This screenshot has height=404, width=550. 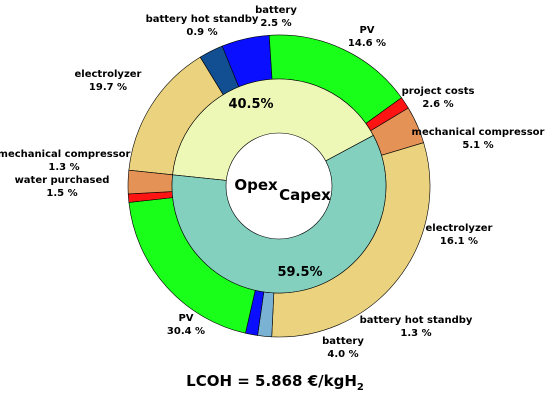 I want to click on outer-label-pv-0-pct: 14.6 %, so click(x=367, y=43).